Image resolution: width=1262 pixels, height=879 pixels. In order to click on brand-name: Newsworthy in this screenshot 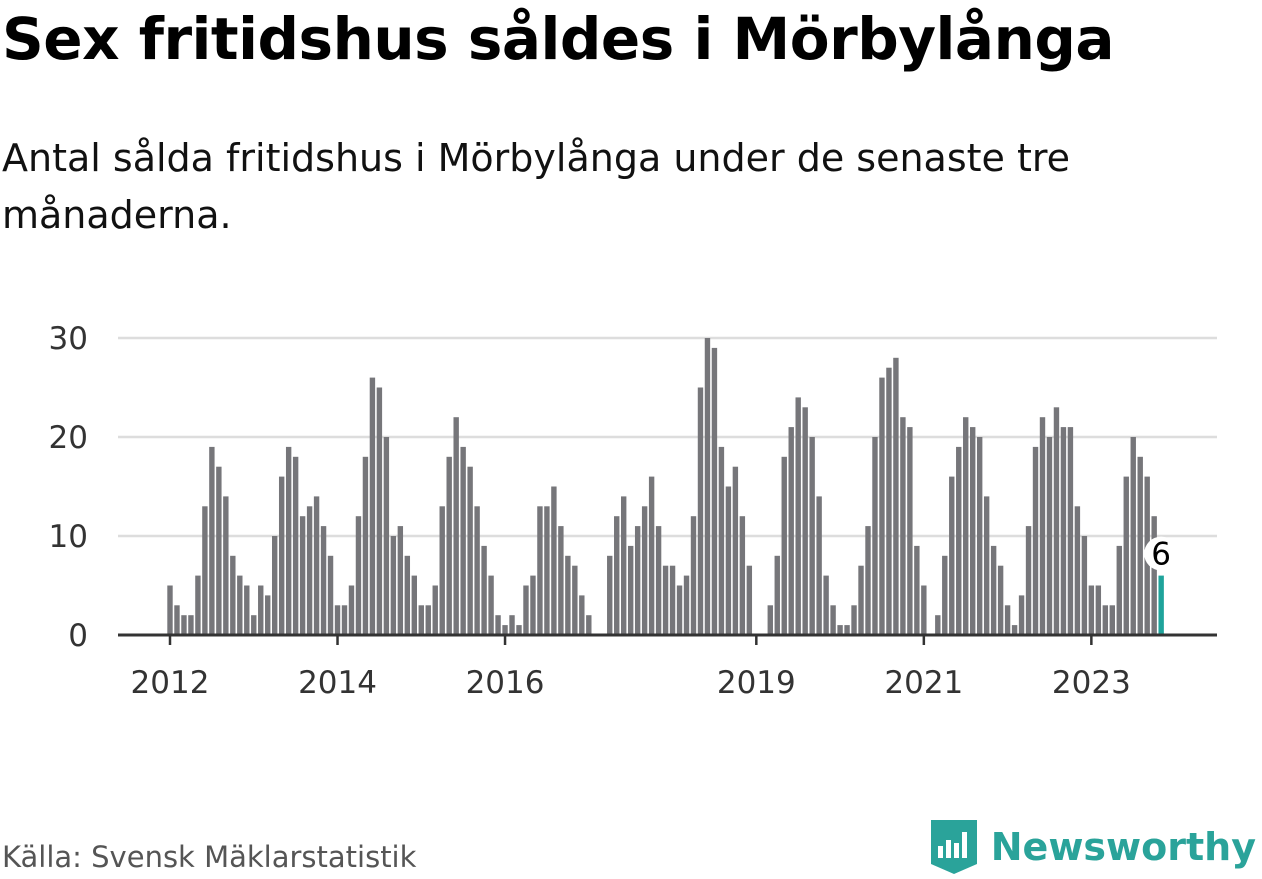, I will do `click(1123, 847)`.